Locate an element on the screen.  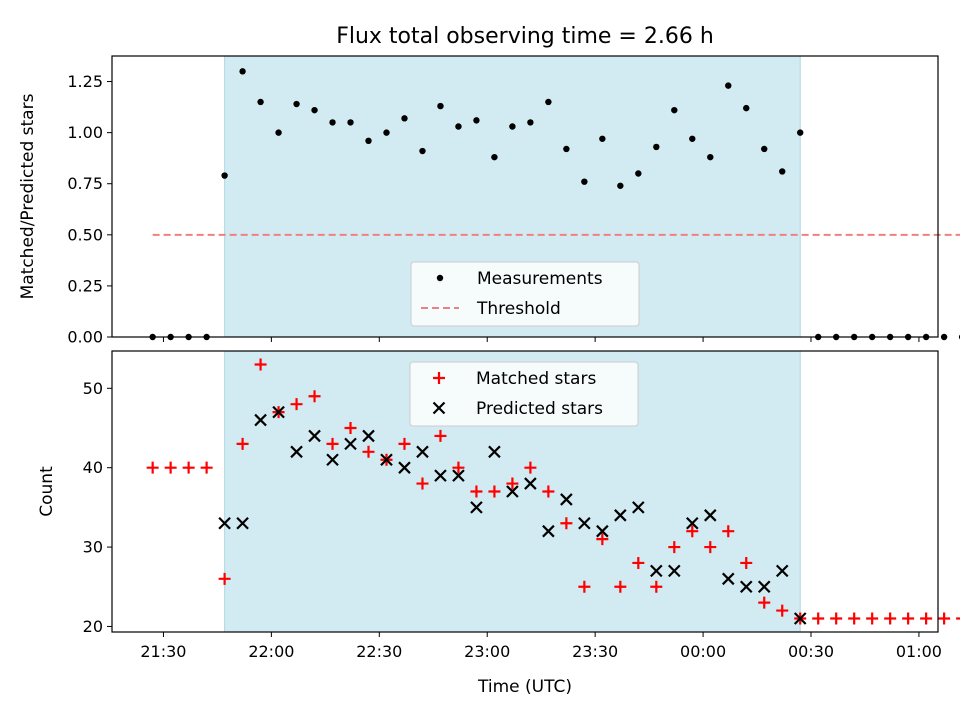
x-tick-label: 23:30 is located at coordinates (595, 651).